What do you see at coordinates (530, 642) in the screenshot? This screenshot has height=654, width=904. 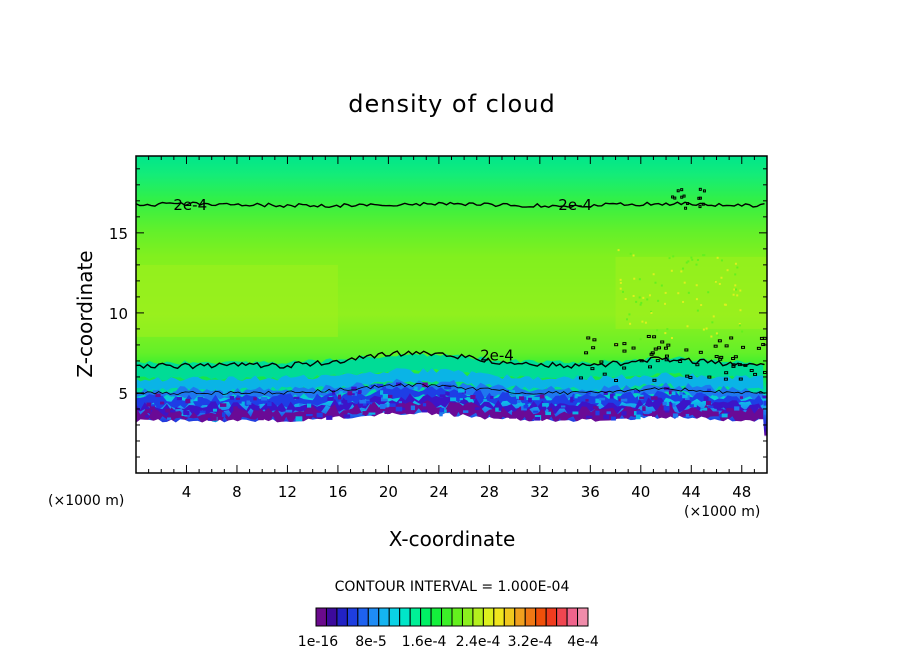 I see `colorbar-label: 3.2e-4` at bounding box center [530, 642].